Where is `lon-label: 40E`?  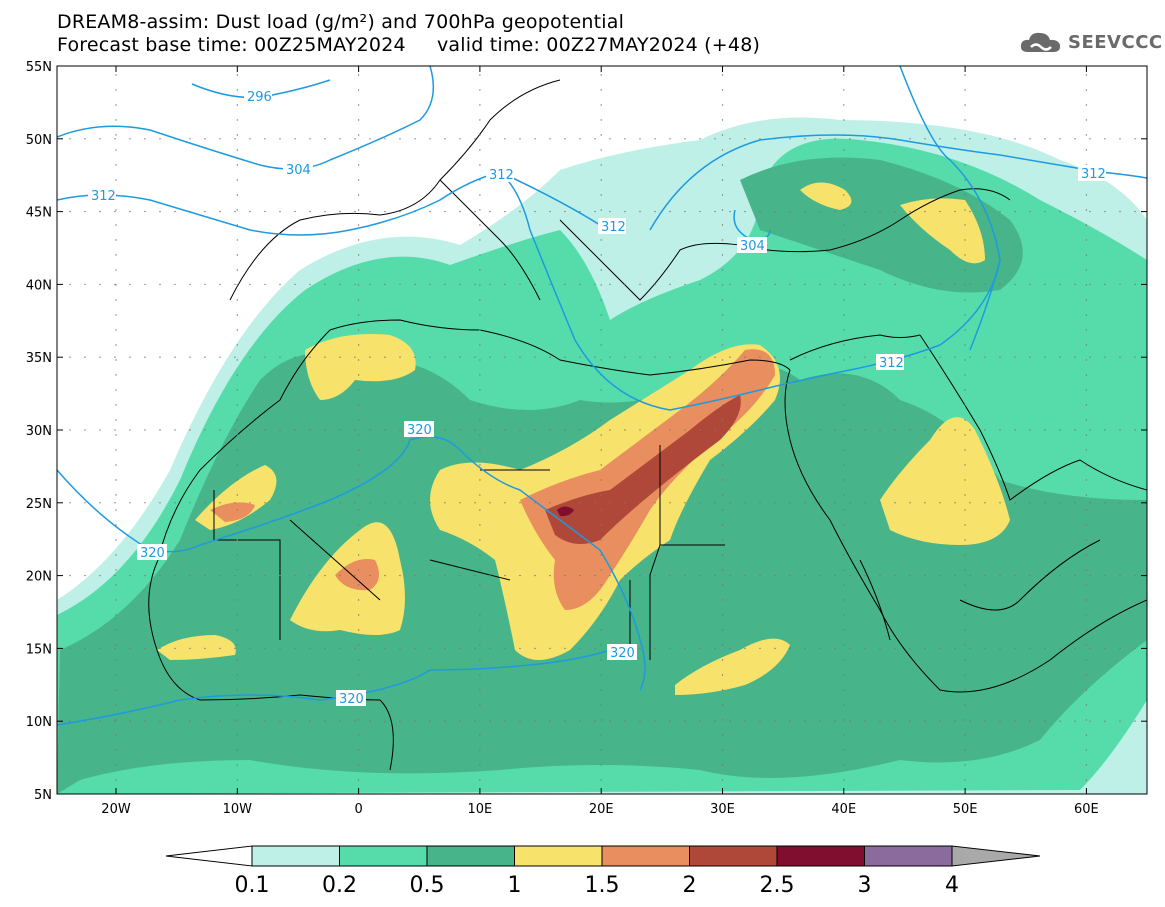 lon-label: 40E is located at coordinates (843, 809).